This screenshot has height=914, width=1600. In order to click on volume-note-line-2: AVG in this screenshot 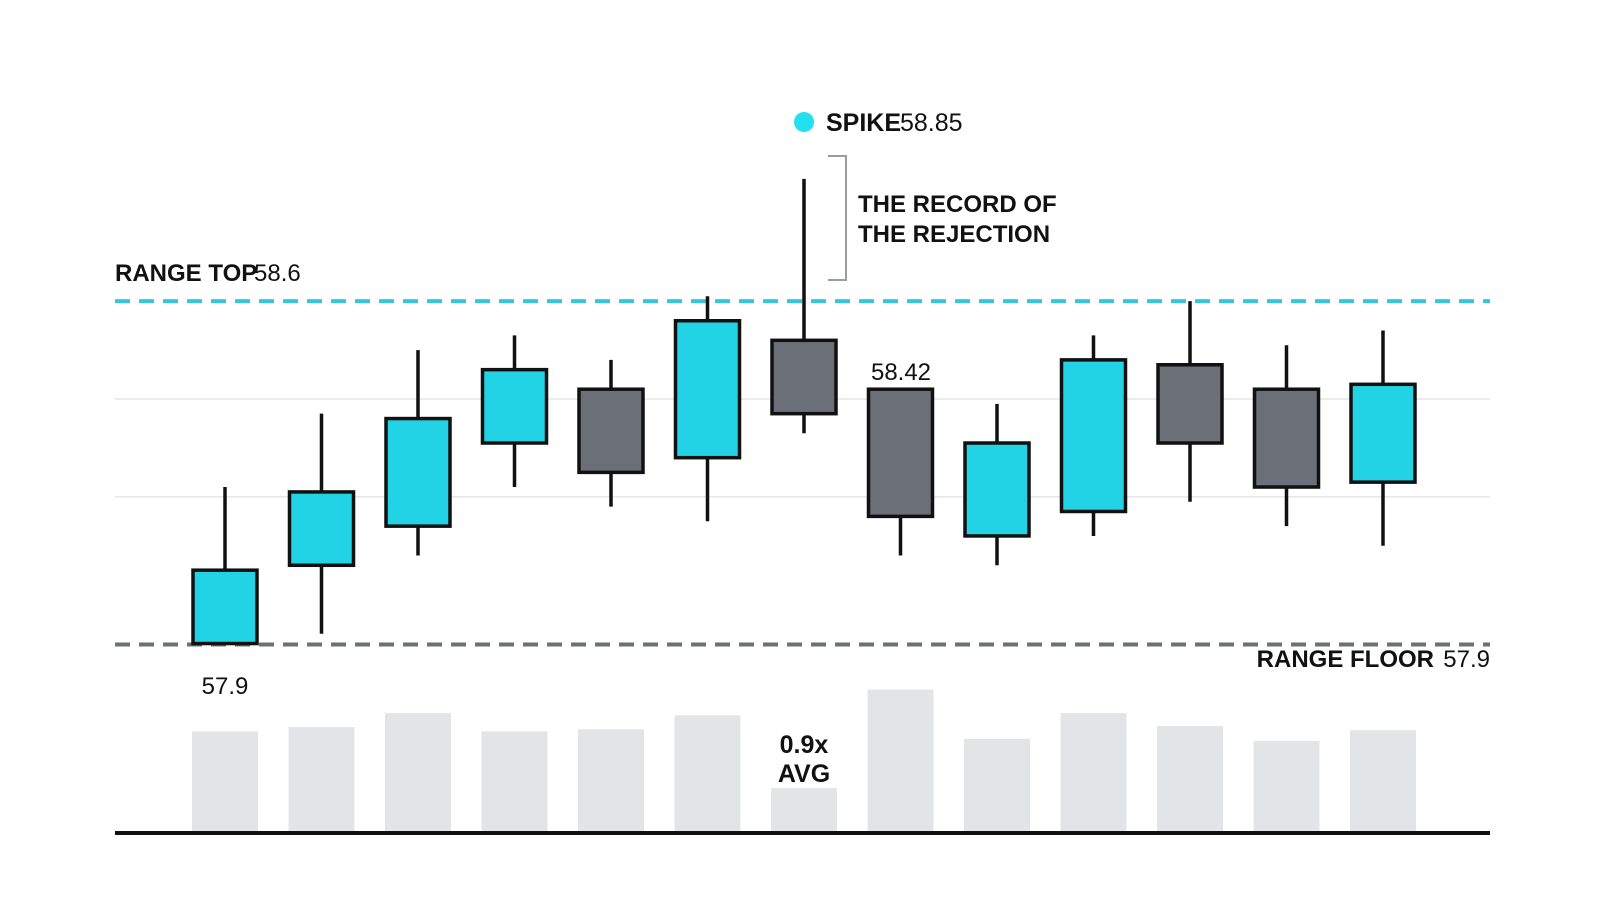, I will do `click(804, 774)`.